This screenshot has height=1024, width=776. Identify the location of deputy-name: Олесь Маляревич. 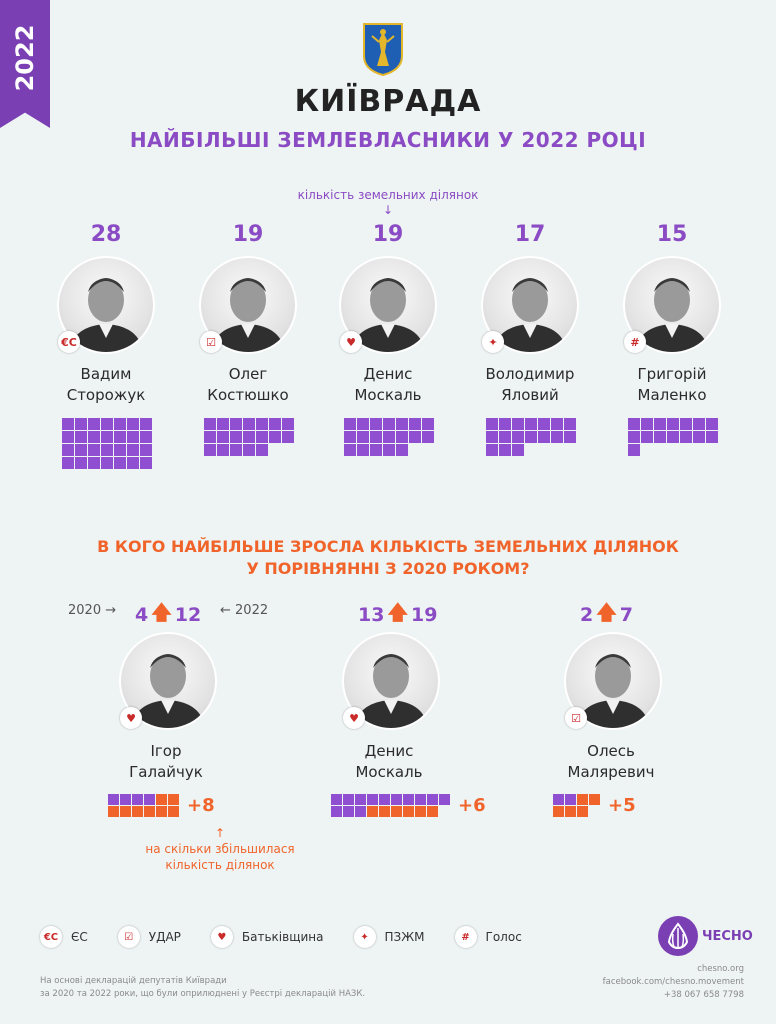
(611, 762).